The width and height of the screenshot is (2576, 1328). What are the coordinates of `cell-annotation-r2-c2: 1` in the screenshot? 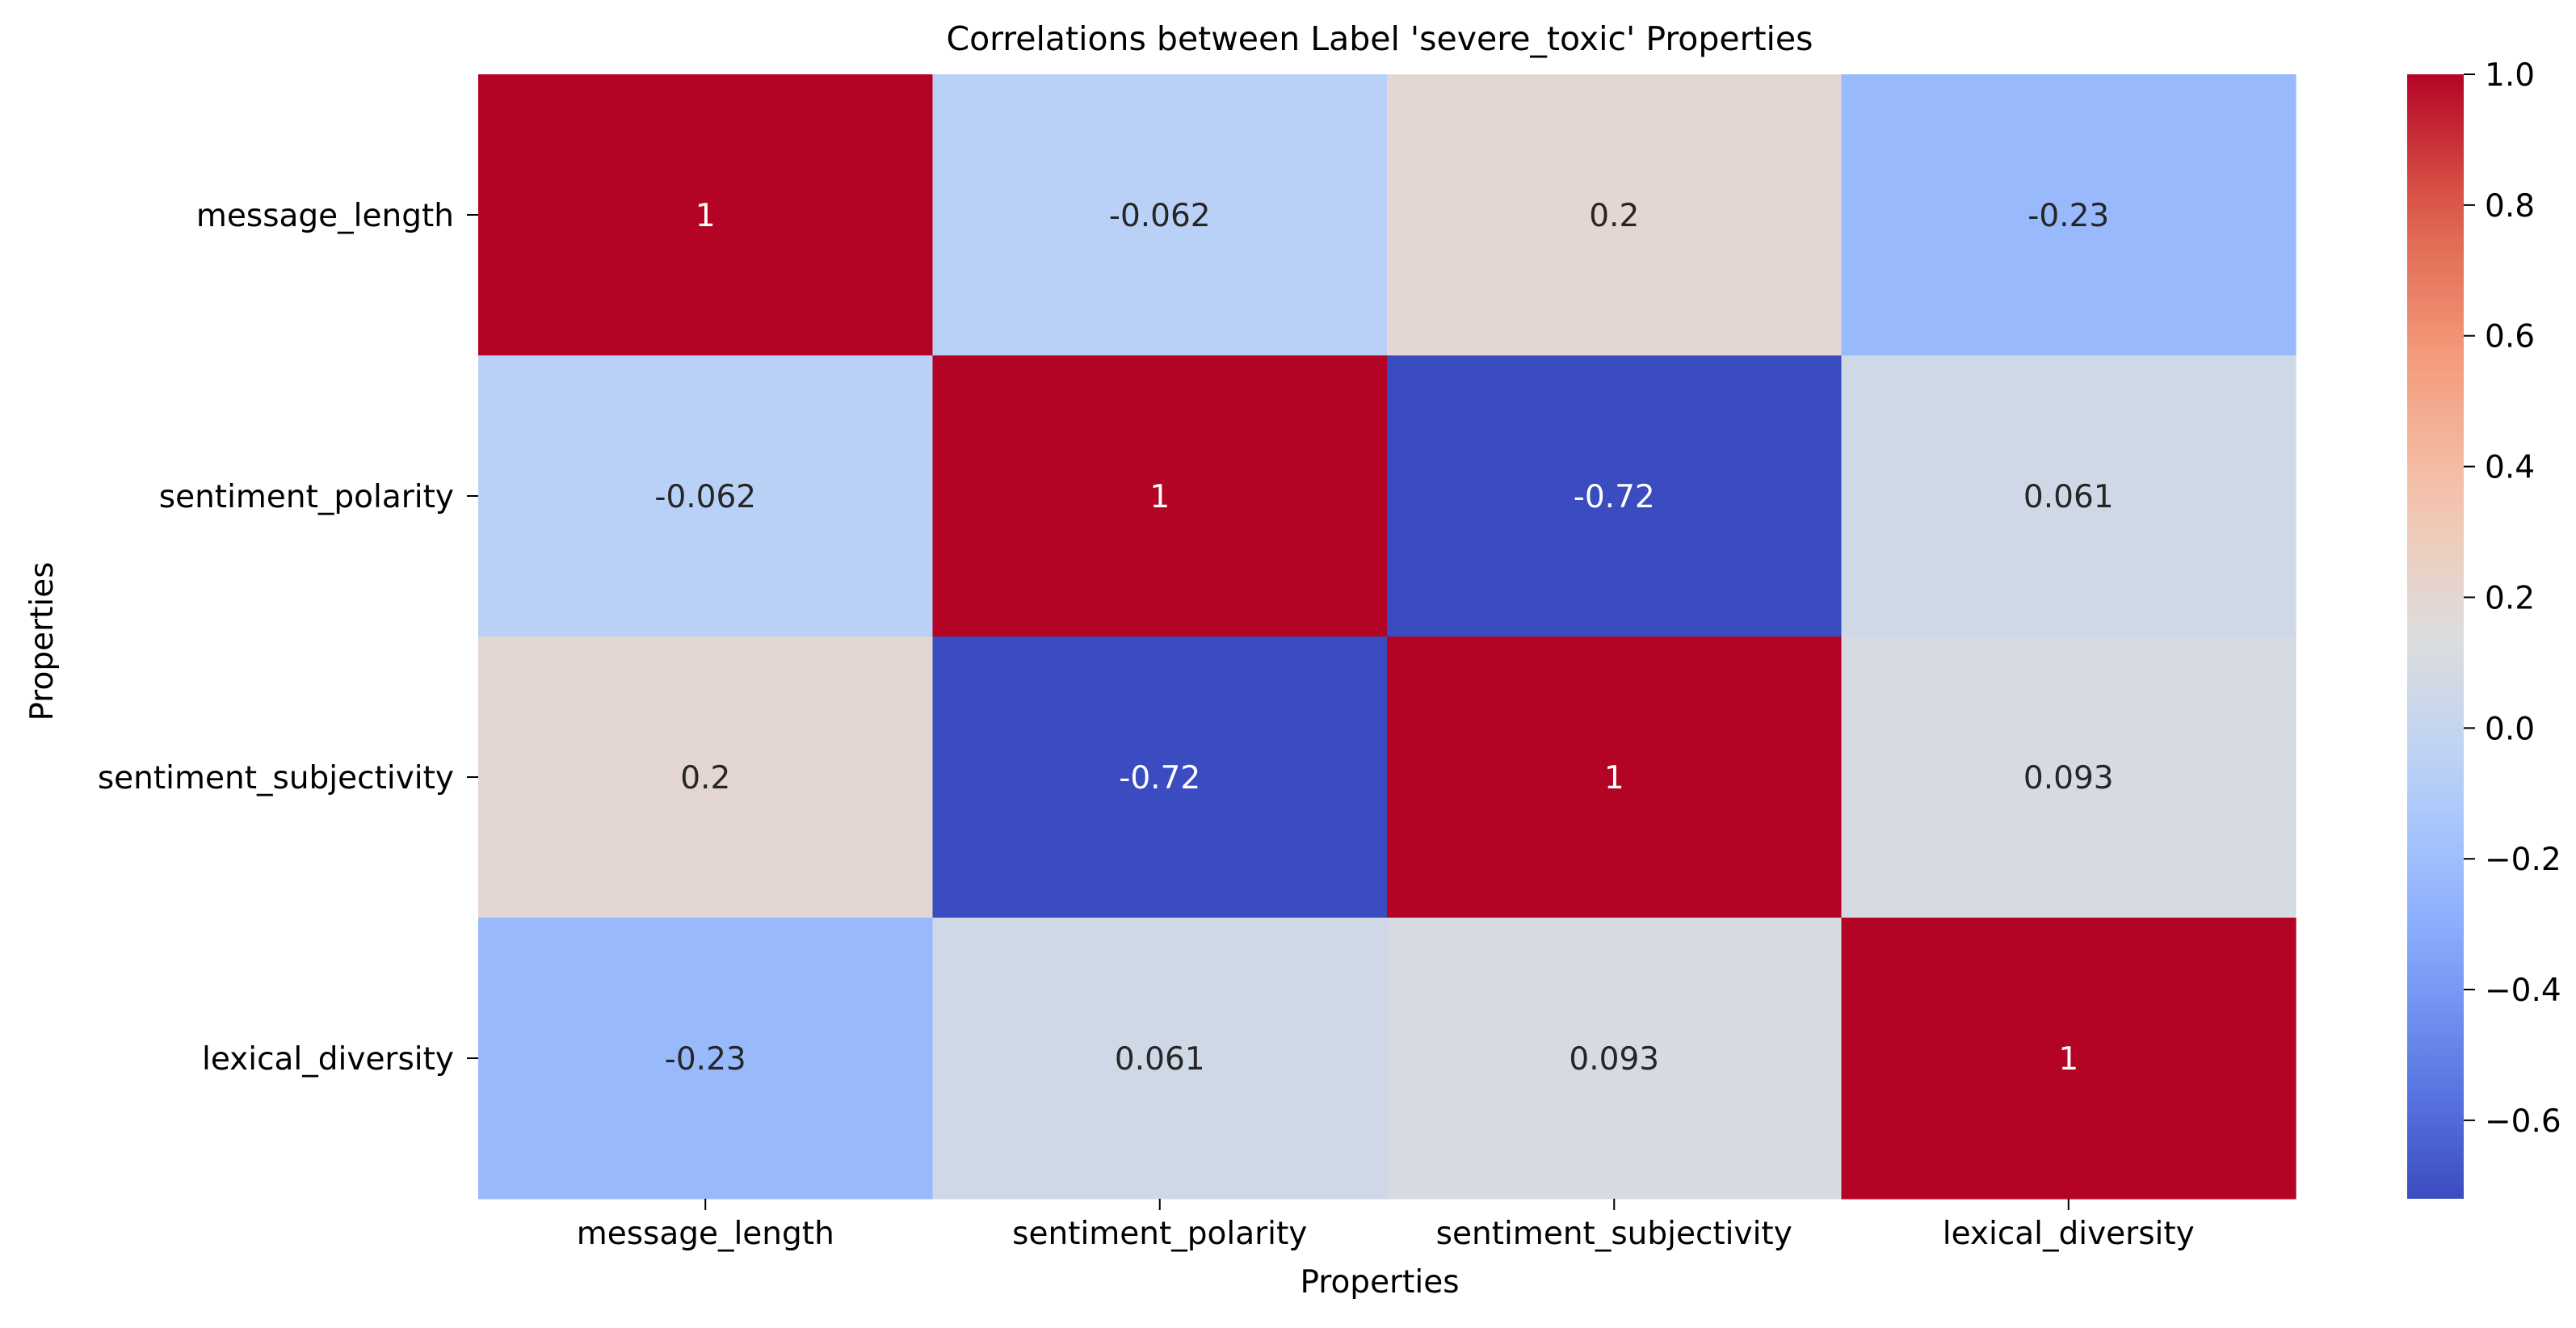 It's located at (1614, 778).